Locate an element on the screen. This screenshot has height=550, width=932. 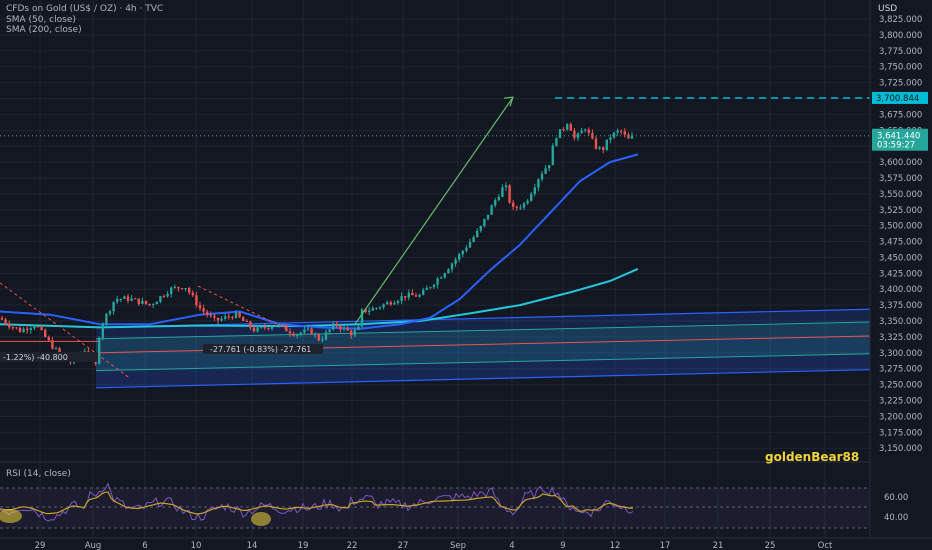
rsi-pane is located at coordinates (435, 505).